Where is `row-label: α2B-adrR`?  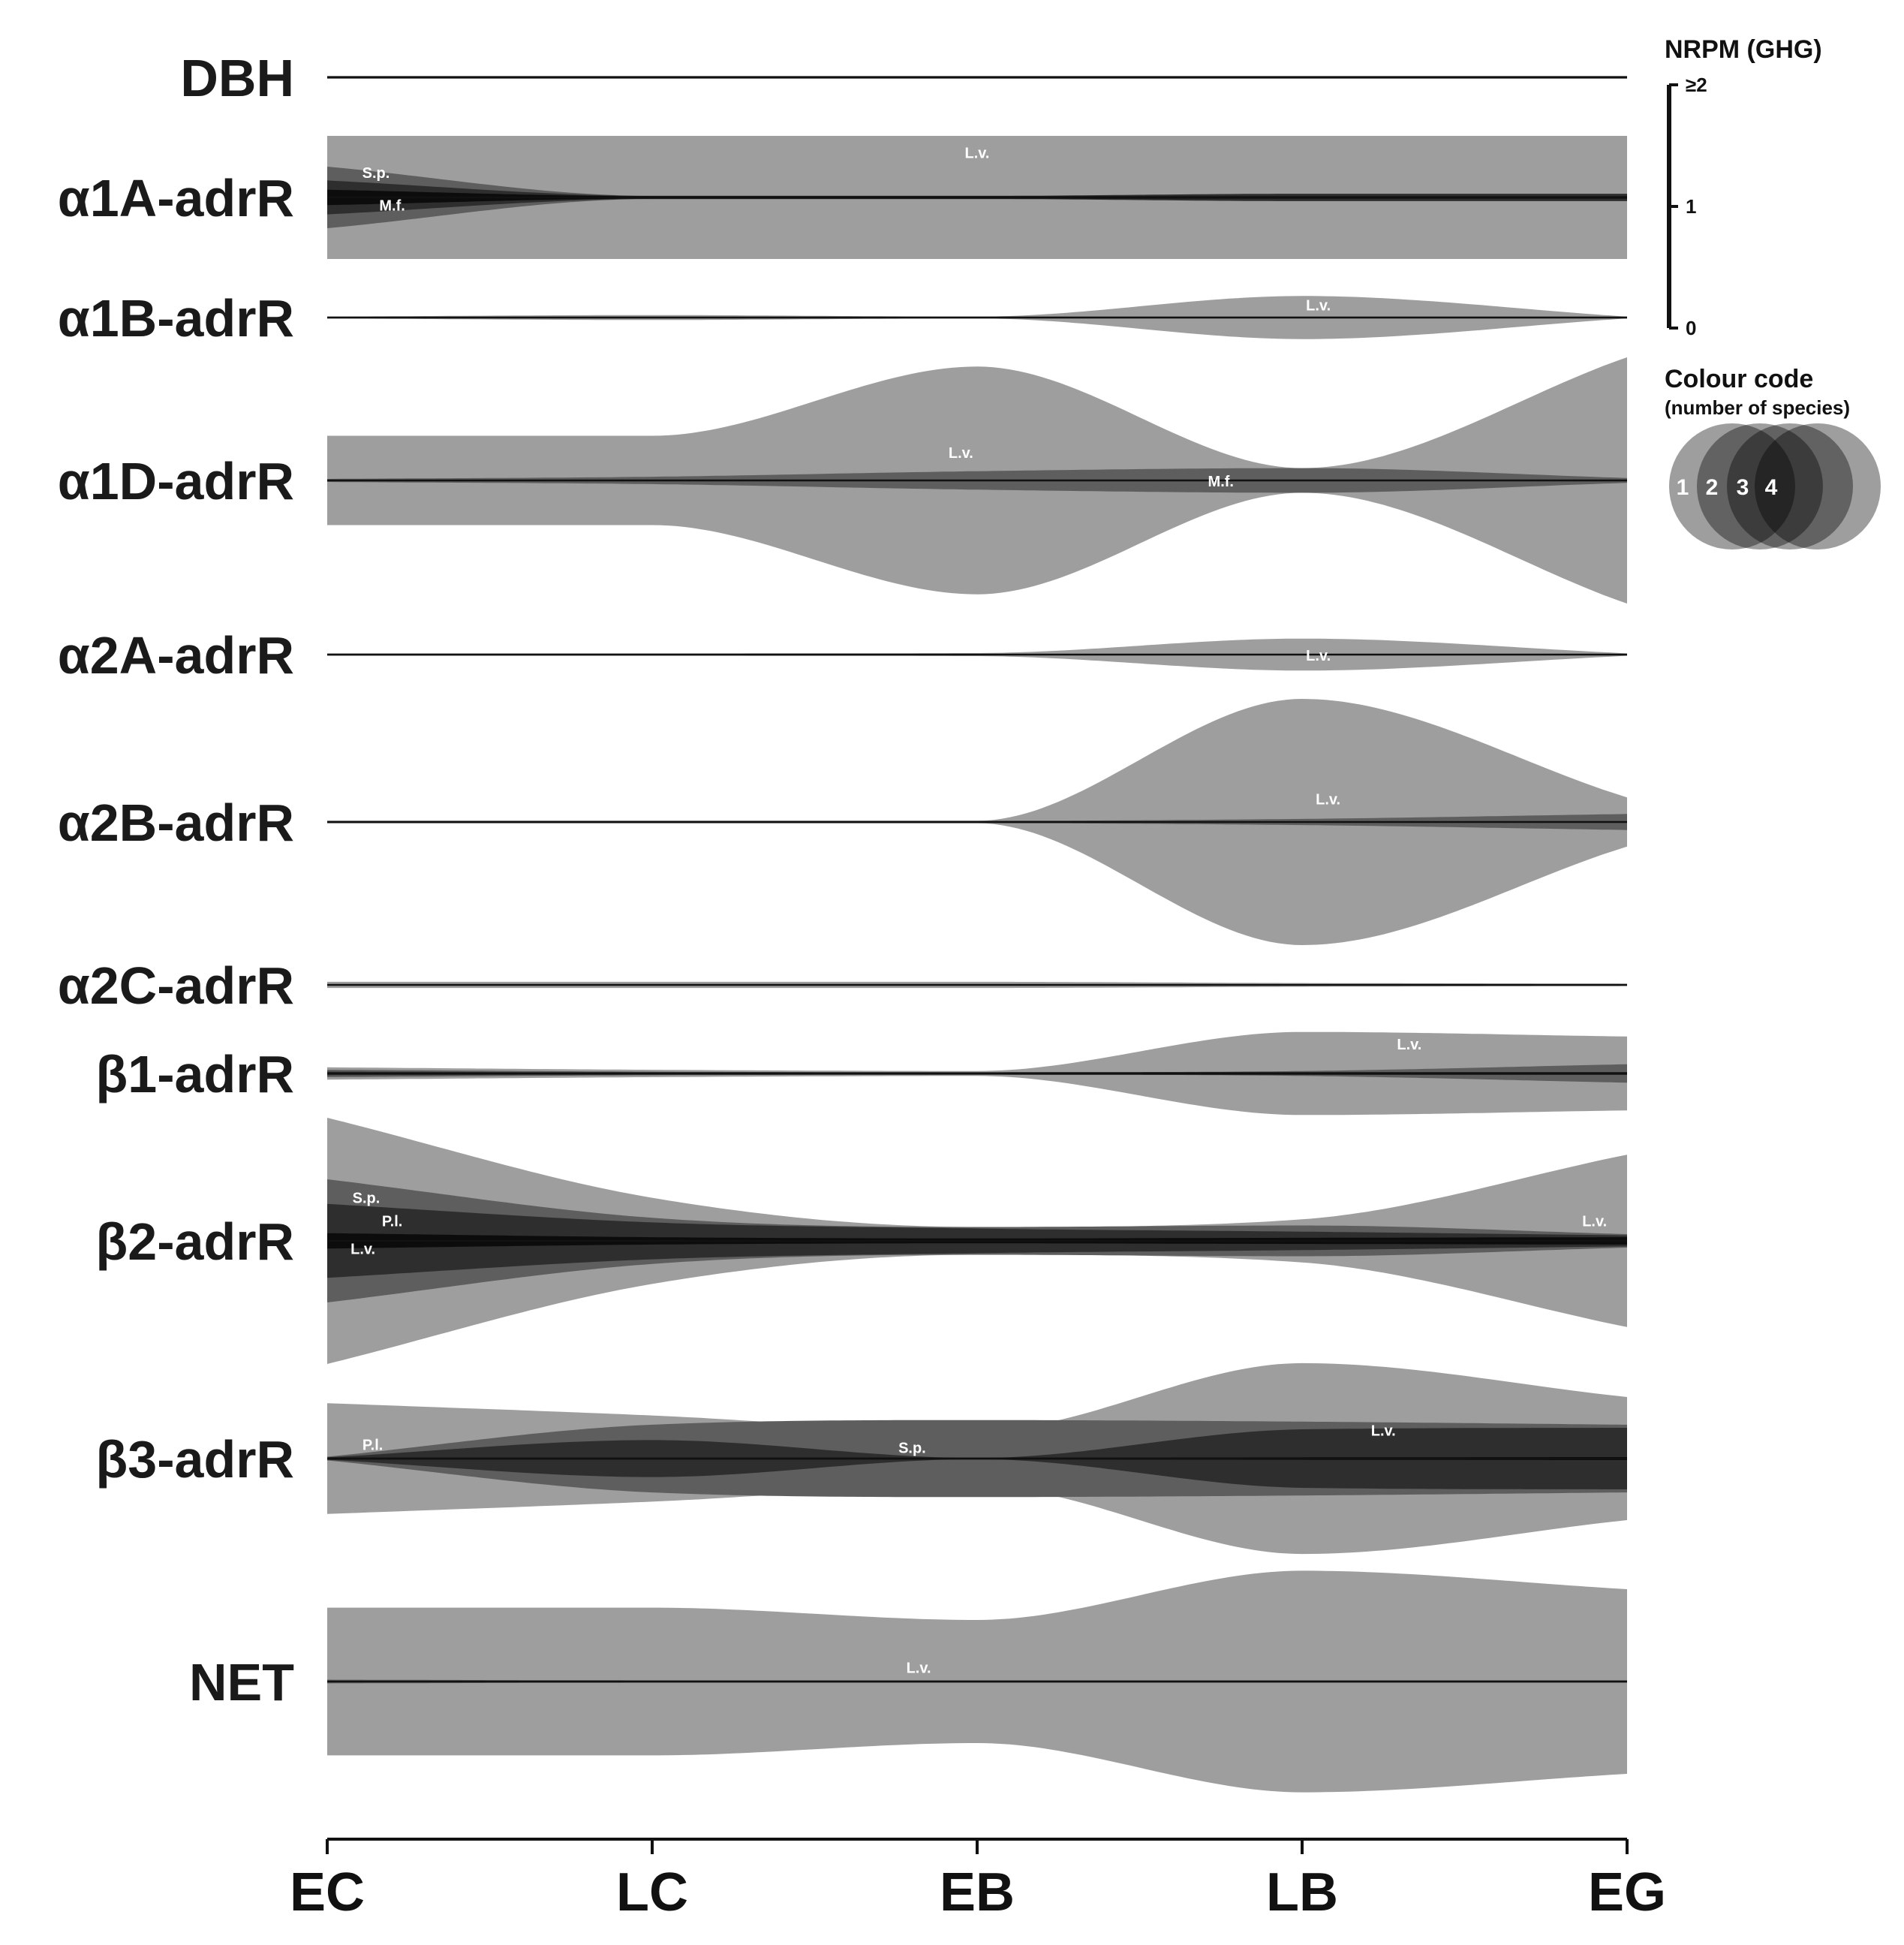 row-label: α2B-adrR is located at coordinates (176, 823).